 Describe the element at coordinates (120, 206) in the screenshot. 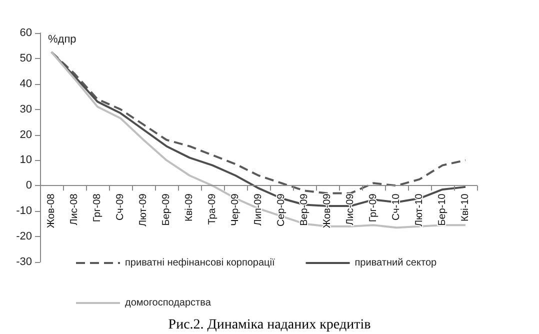

I see `x-tick-label: Сч-09` at that location.